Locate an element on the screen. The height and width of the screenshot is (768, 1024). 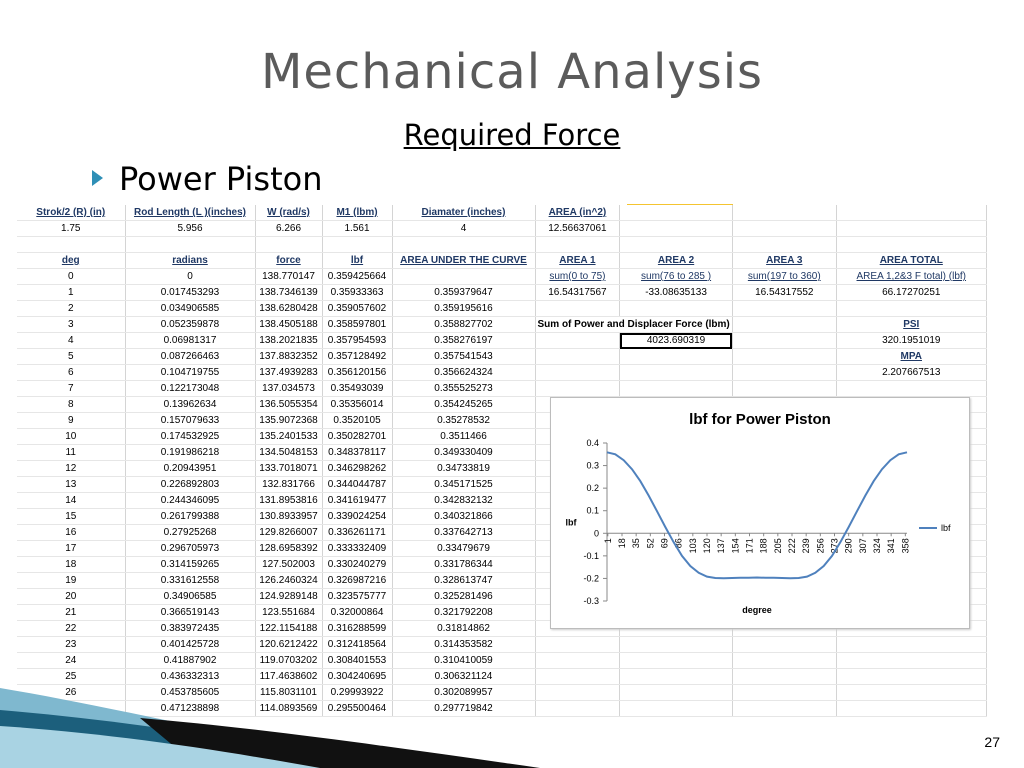
table-cell: 0.344044787 is located at coordinates (357, 484).